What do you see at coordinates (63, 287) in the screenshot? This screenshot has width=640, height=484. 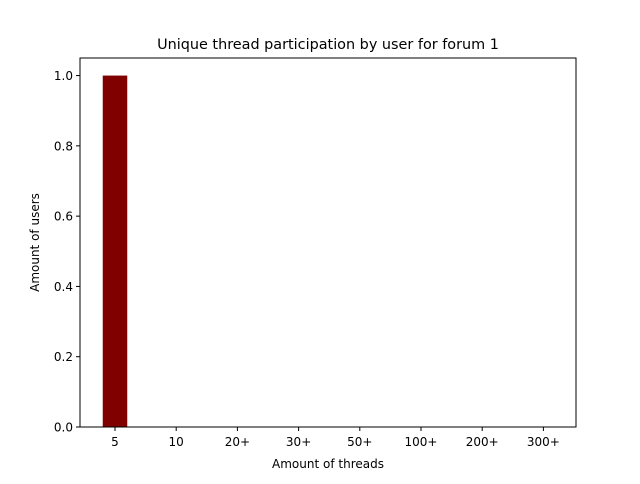 I see `y-tick-label: 0.4` at bounding box center [63, 287].